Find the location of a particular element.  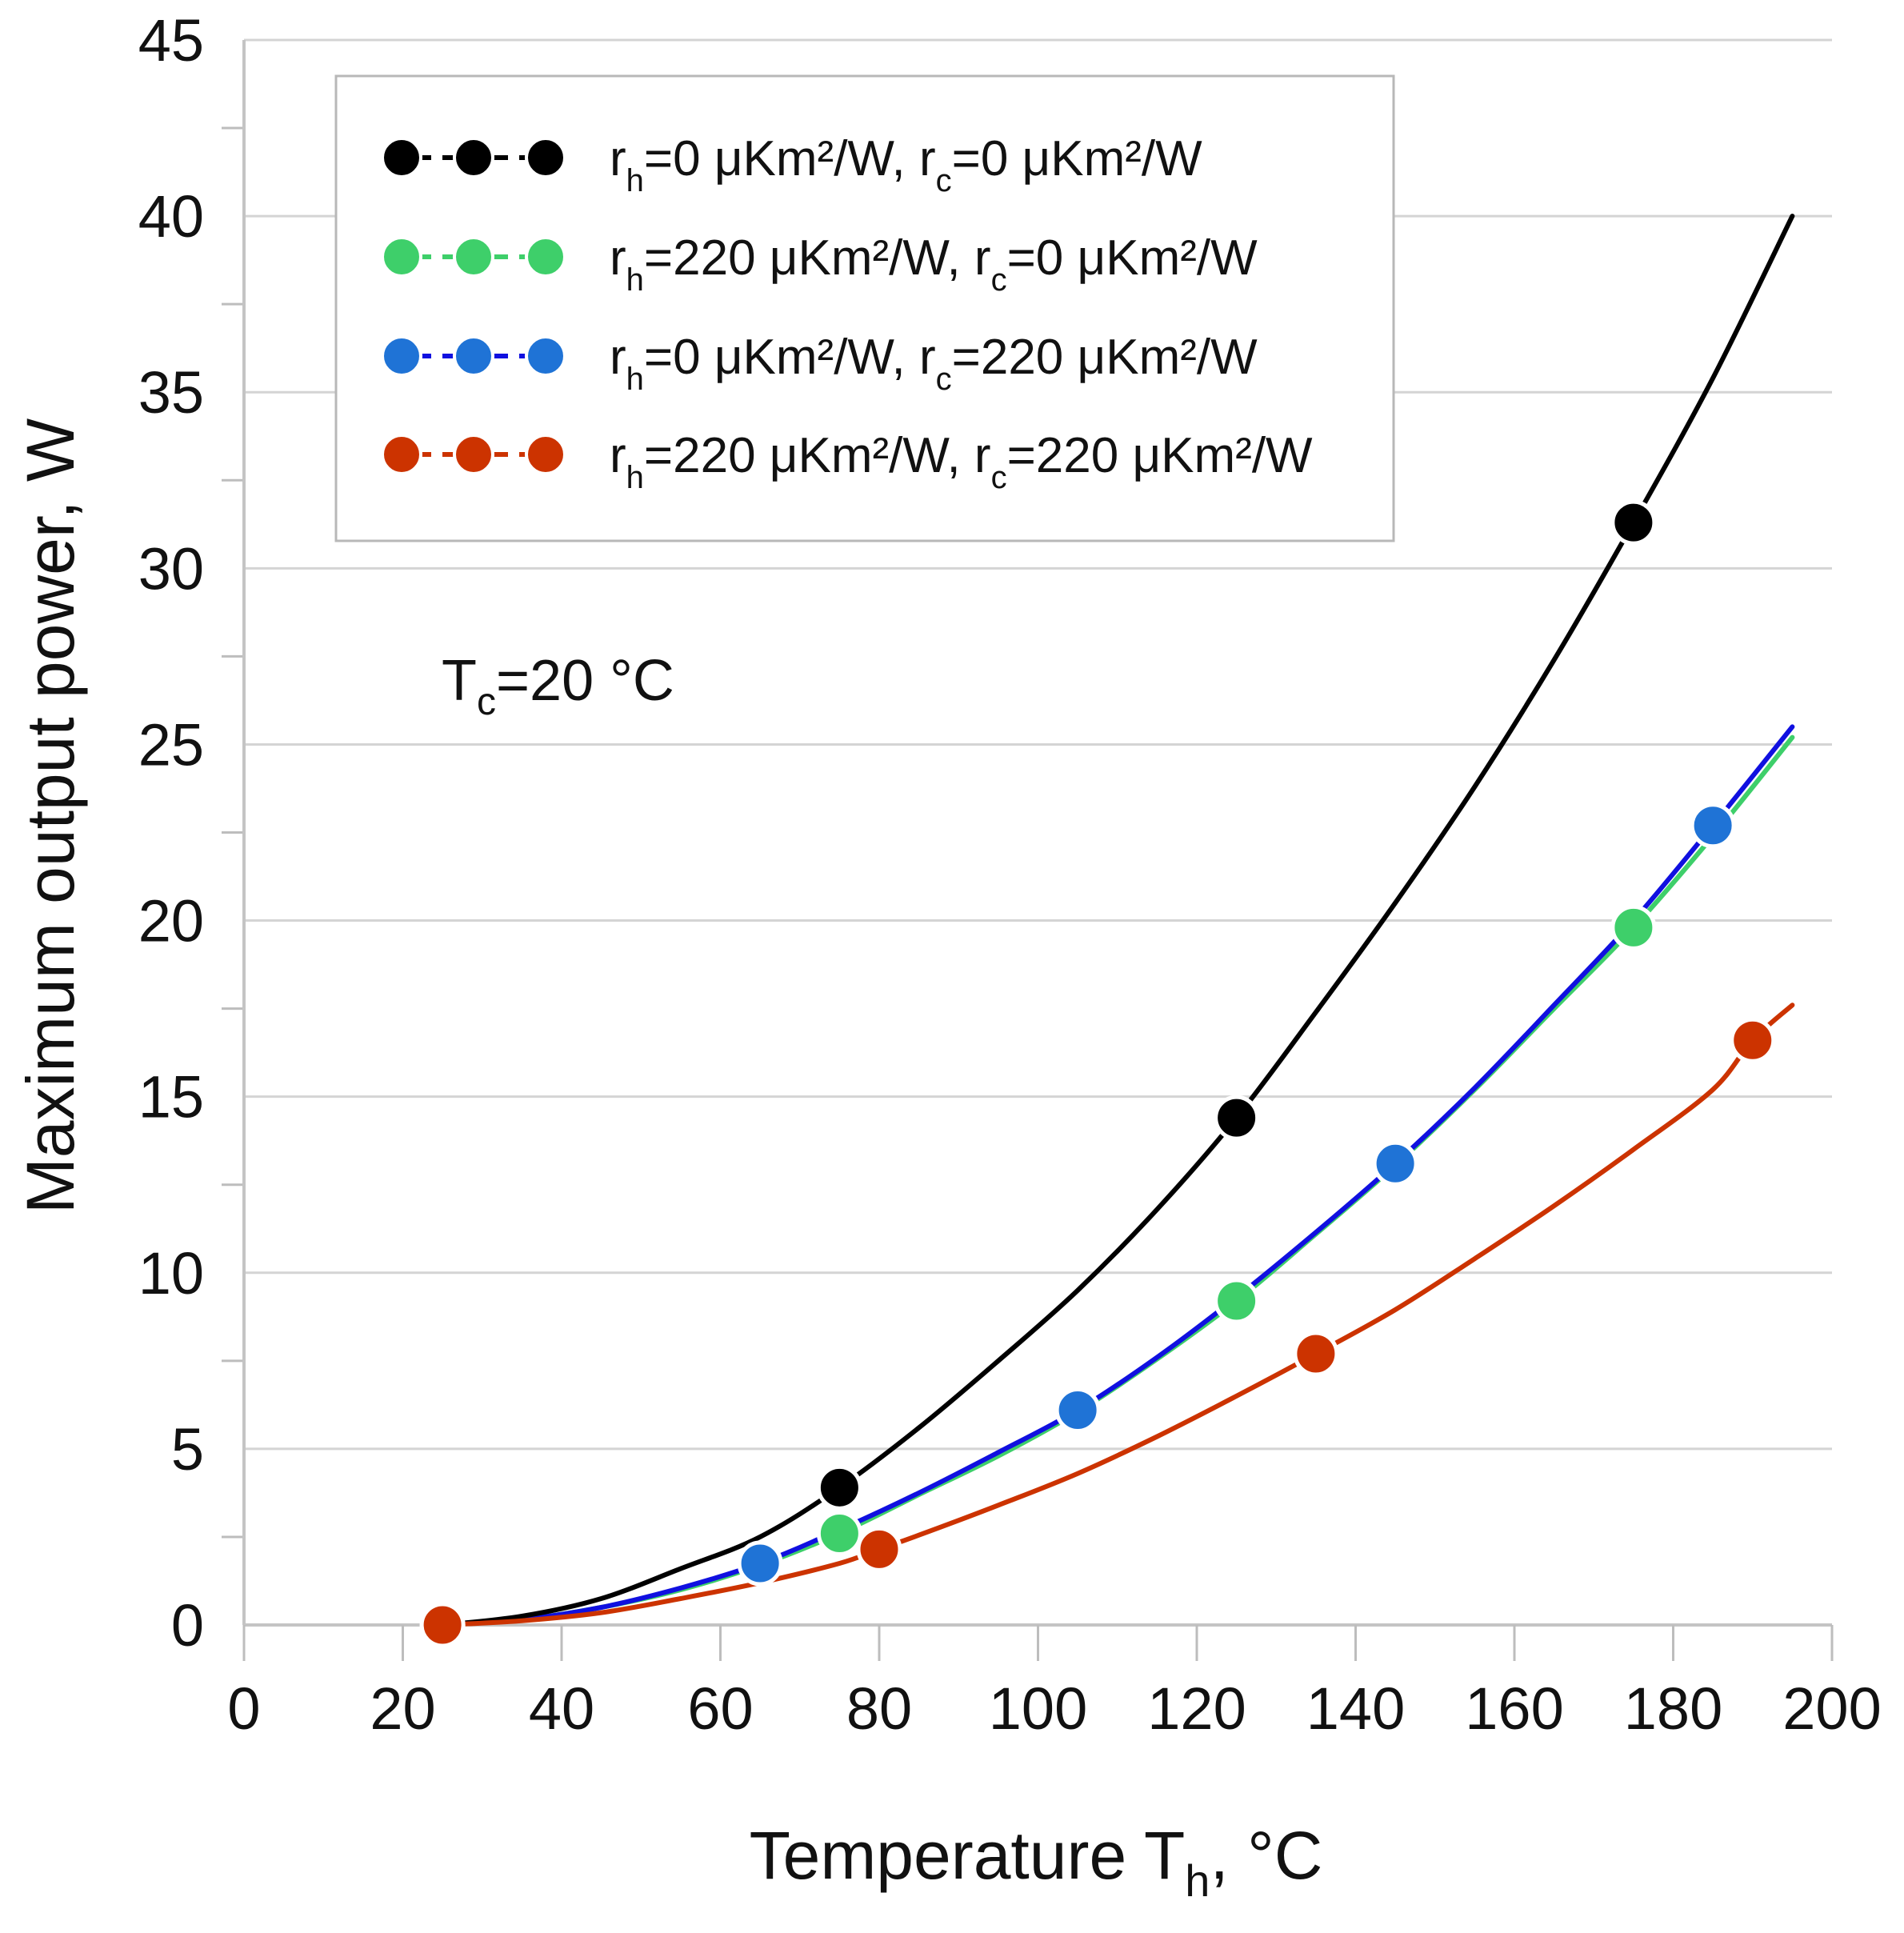

annotation-tail: =20 °C is located at coordinates (585, 681).